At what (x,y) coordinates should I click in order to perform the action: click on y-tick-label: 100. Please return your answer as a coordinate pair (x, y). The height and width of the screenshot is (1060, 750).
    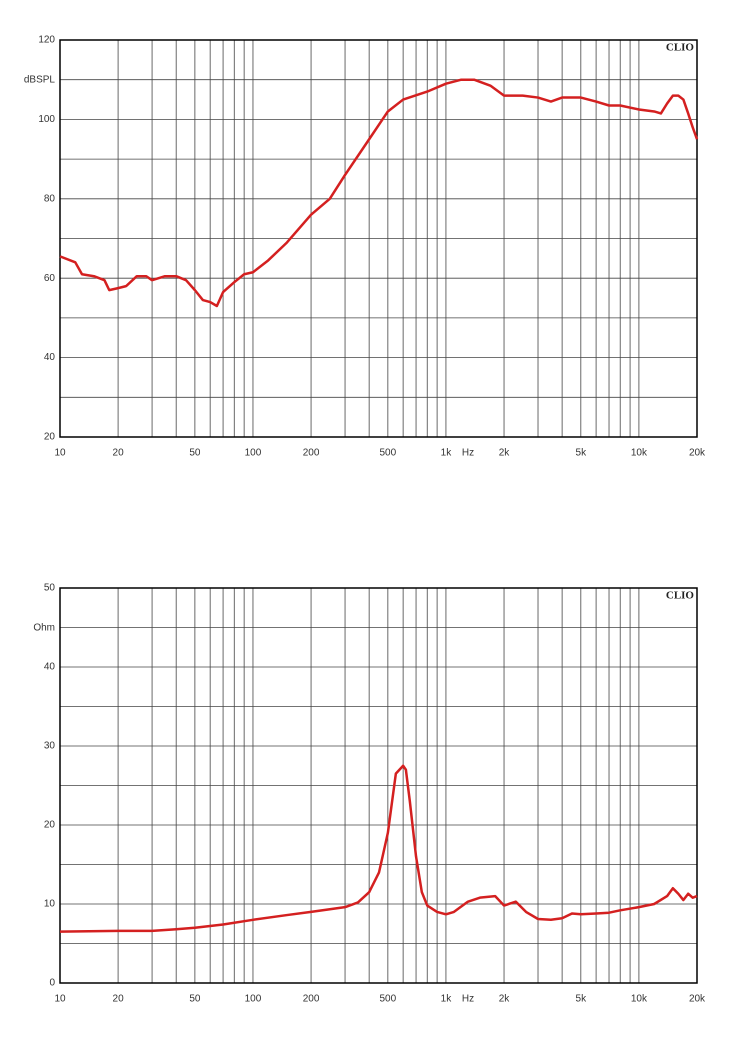
    Looking at the image, I should click on (46, 119).